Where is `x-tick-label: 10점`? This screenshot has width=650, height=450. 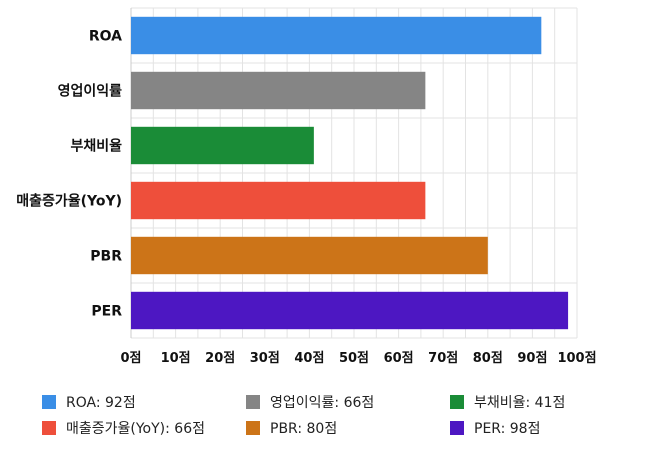
x-tick-label: 10점 is located at coordinates (176, 358).